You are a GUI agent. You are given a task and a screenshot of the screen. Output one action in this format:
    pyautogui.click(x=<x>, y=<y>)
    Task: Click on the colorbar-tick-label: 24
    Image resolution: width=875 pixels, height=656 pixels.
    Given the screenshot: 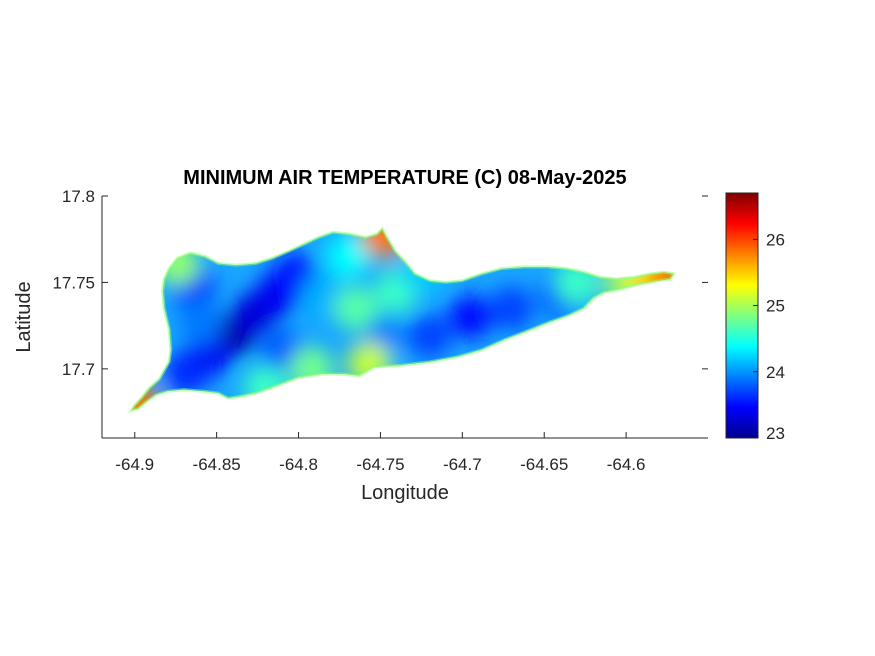 What is the action you would take?
    pyautogui.click(x=775, y=372)
    